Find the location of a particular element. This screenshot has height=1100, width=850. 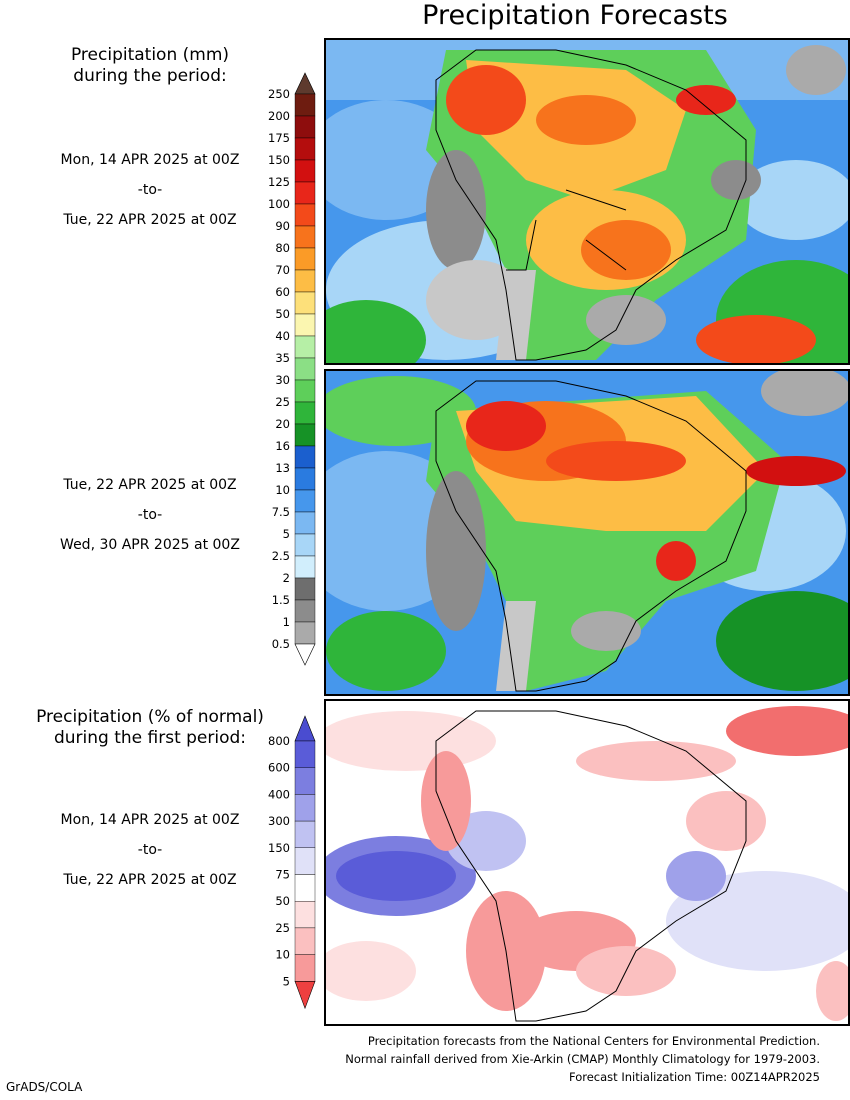

amount-level-label-6: 90 is located at coordinates (282, 226).